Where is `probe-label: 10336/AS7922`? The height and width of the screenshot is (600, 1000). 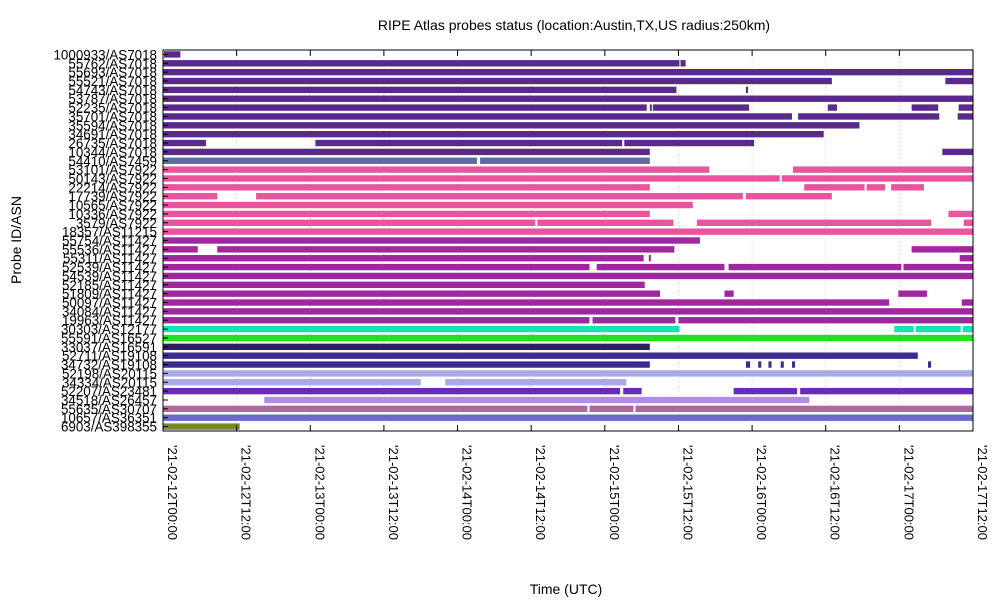 probe-label: 10336/AS7922 is located at coordinates (112, 214).